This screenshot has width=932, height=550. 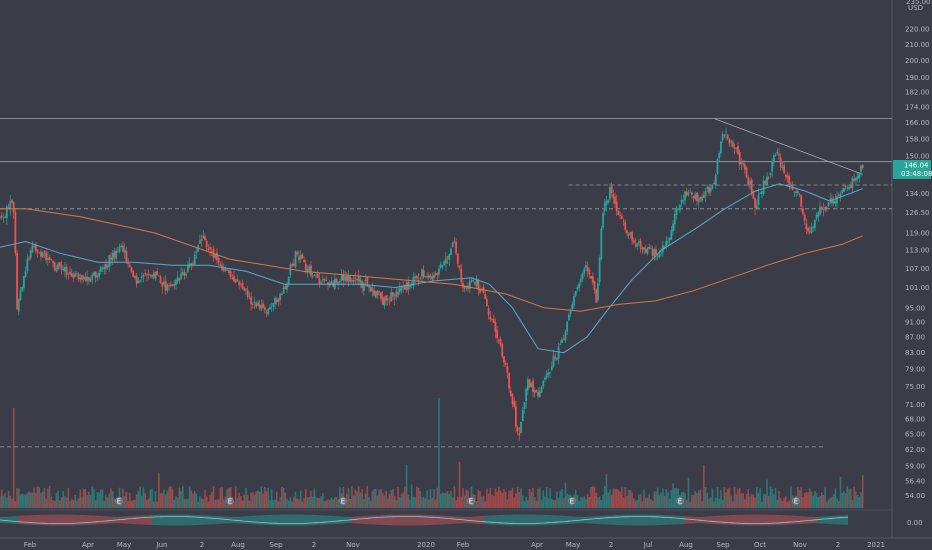 I want to click on price-tick-label: 62.00, so click(x=915, y=450).